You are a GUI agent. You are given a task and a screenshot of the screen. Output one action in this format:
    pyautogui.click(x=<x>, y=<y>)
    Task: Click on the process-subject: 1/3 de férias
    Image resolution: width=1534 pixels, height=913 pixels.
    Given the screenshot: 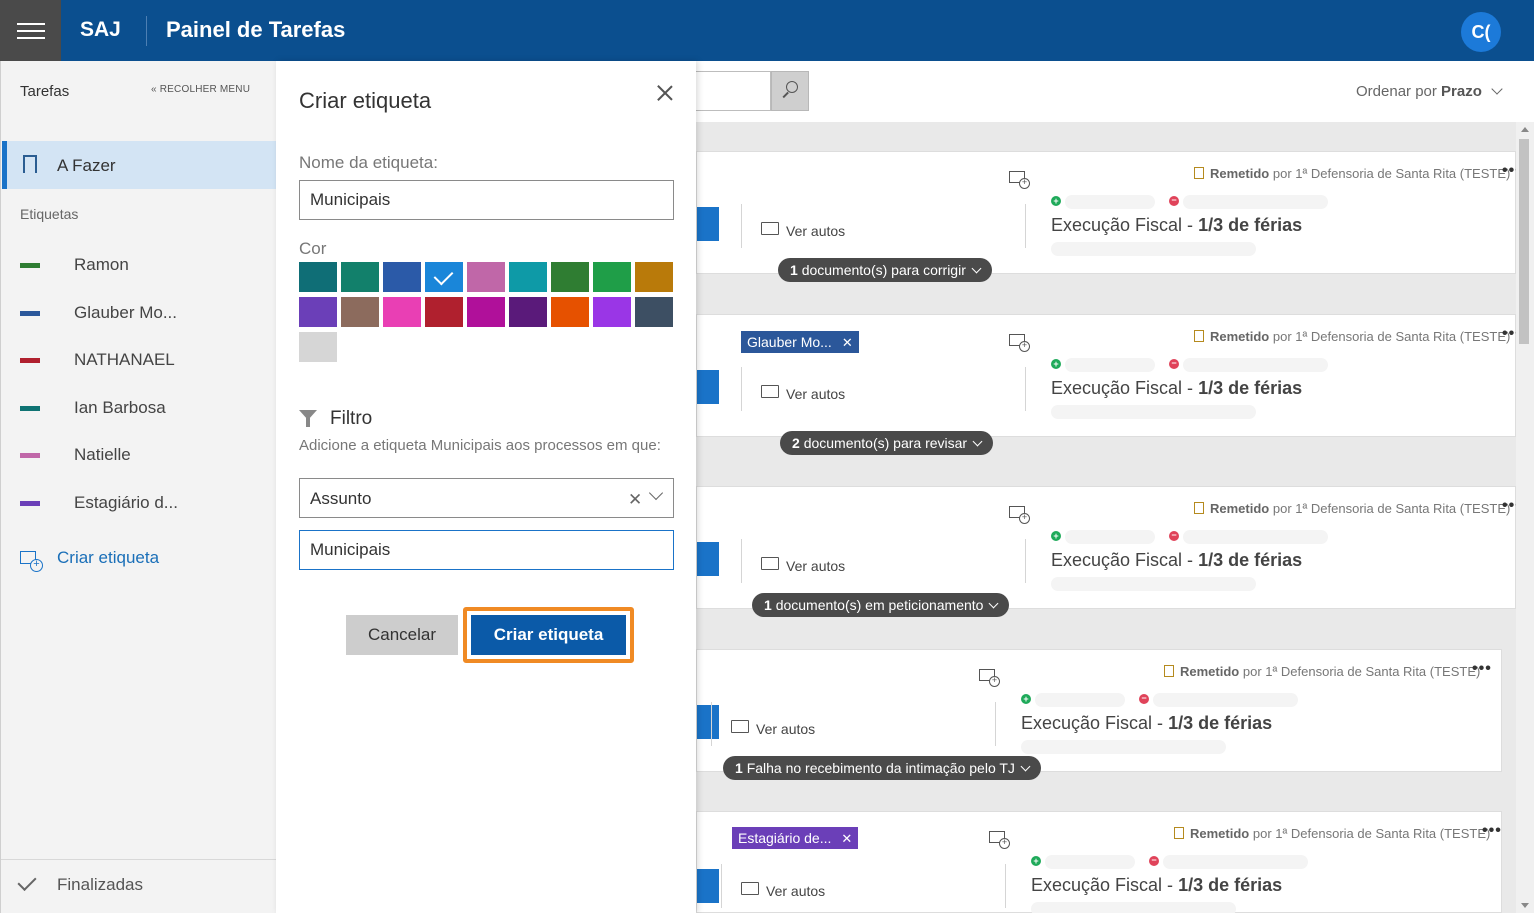 What is the action you would take?
    pyautogui.click(x=1250, y=560)
    